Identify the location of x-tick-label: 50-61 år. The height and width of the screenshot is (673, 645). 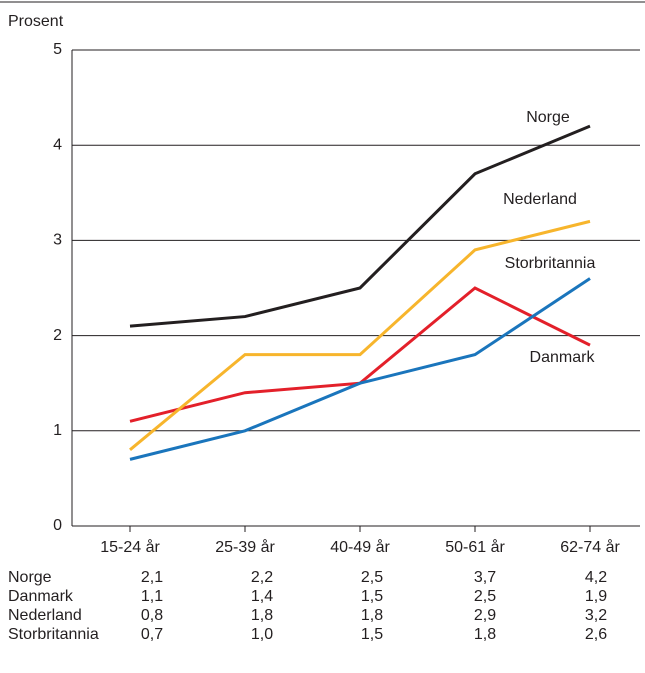
(475, 547).